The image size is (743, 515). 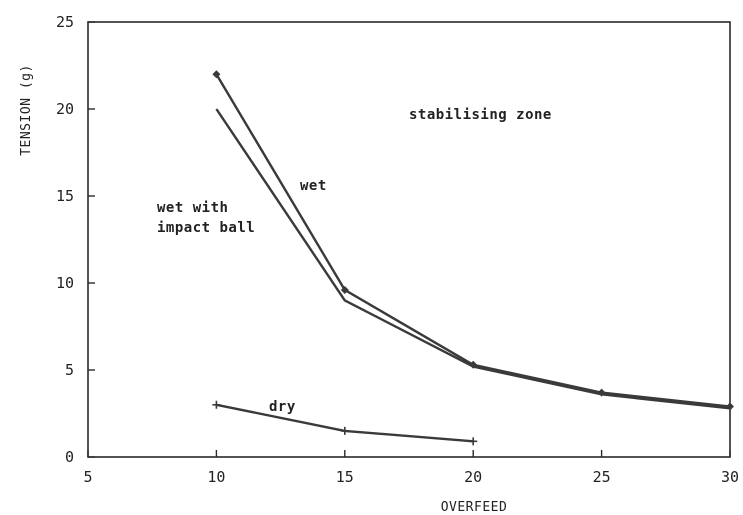 What do you see at coordinates (282, 407) in the screenshot?
I see `annotation-dry: dry` at bounding box center [282, 407].